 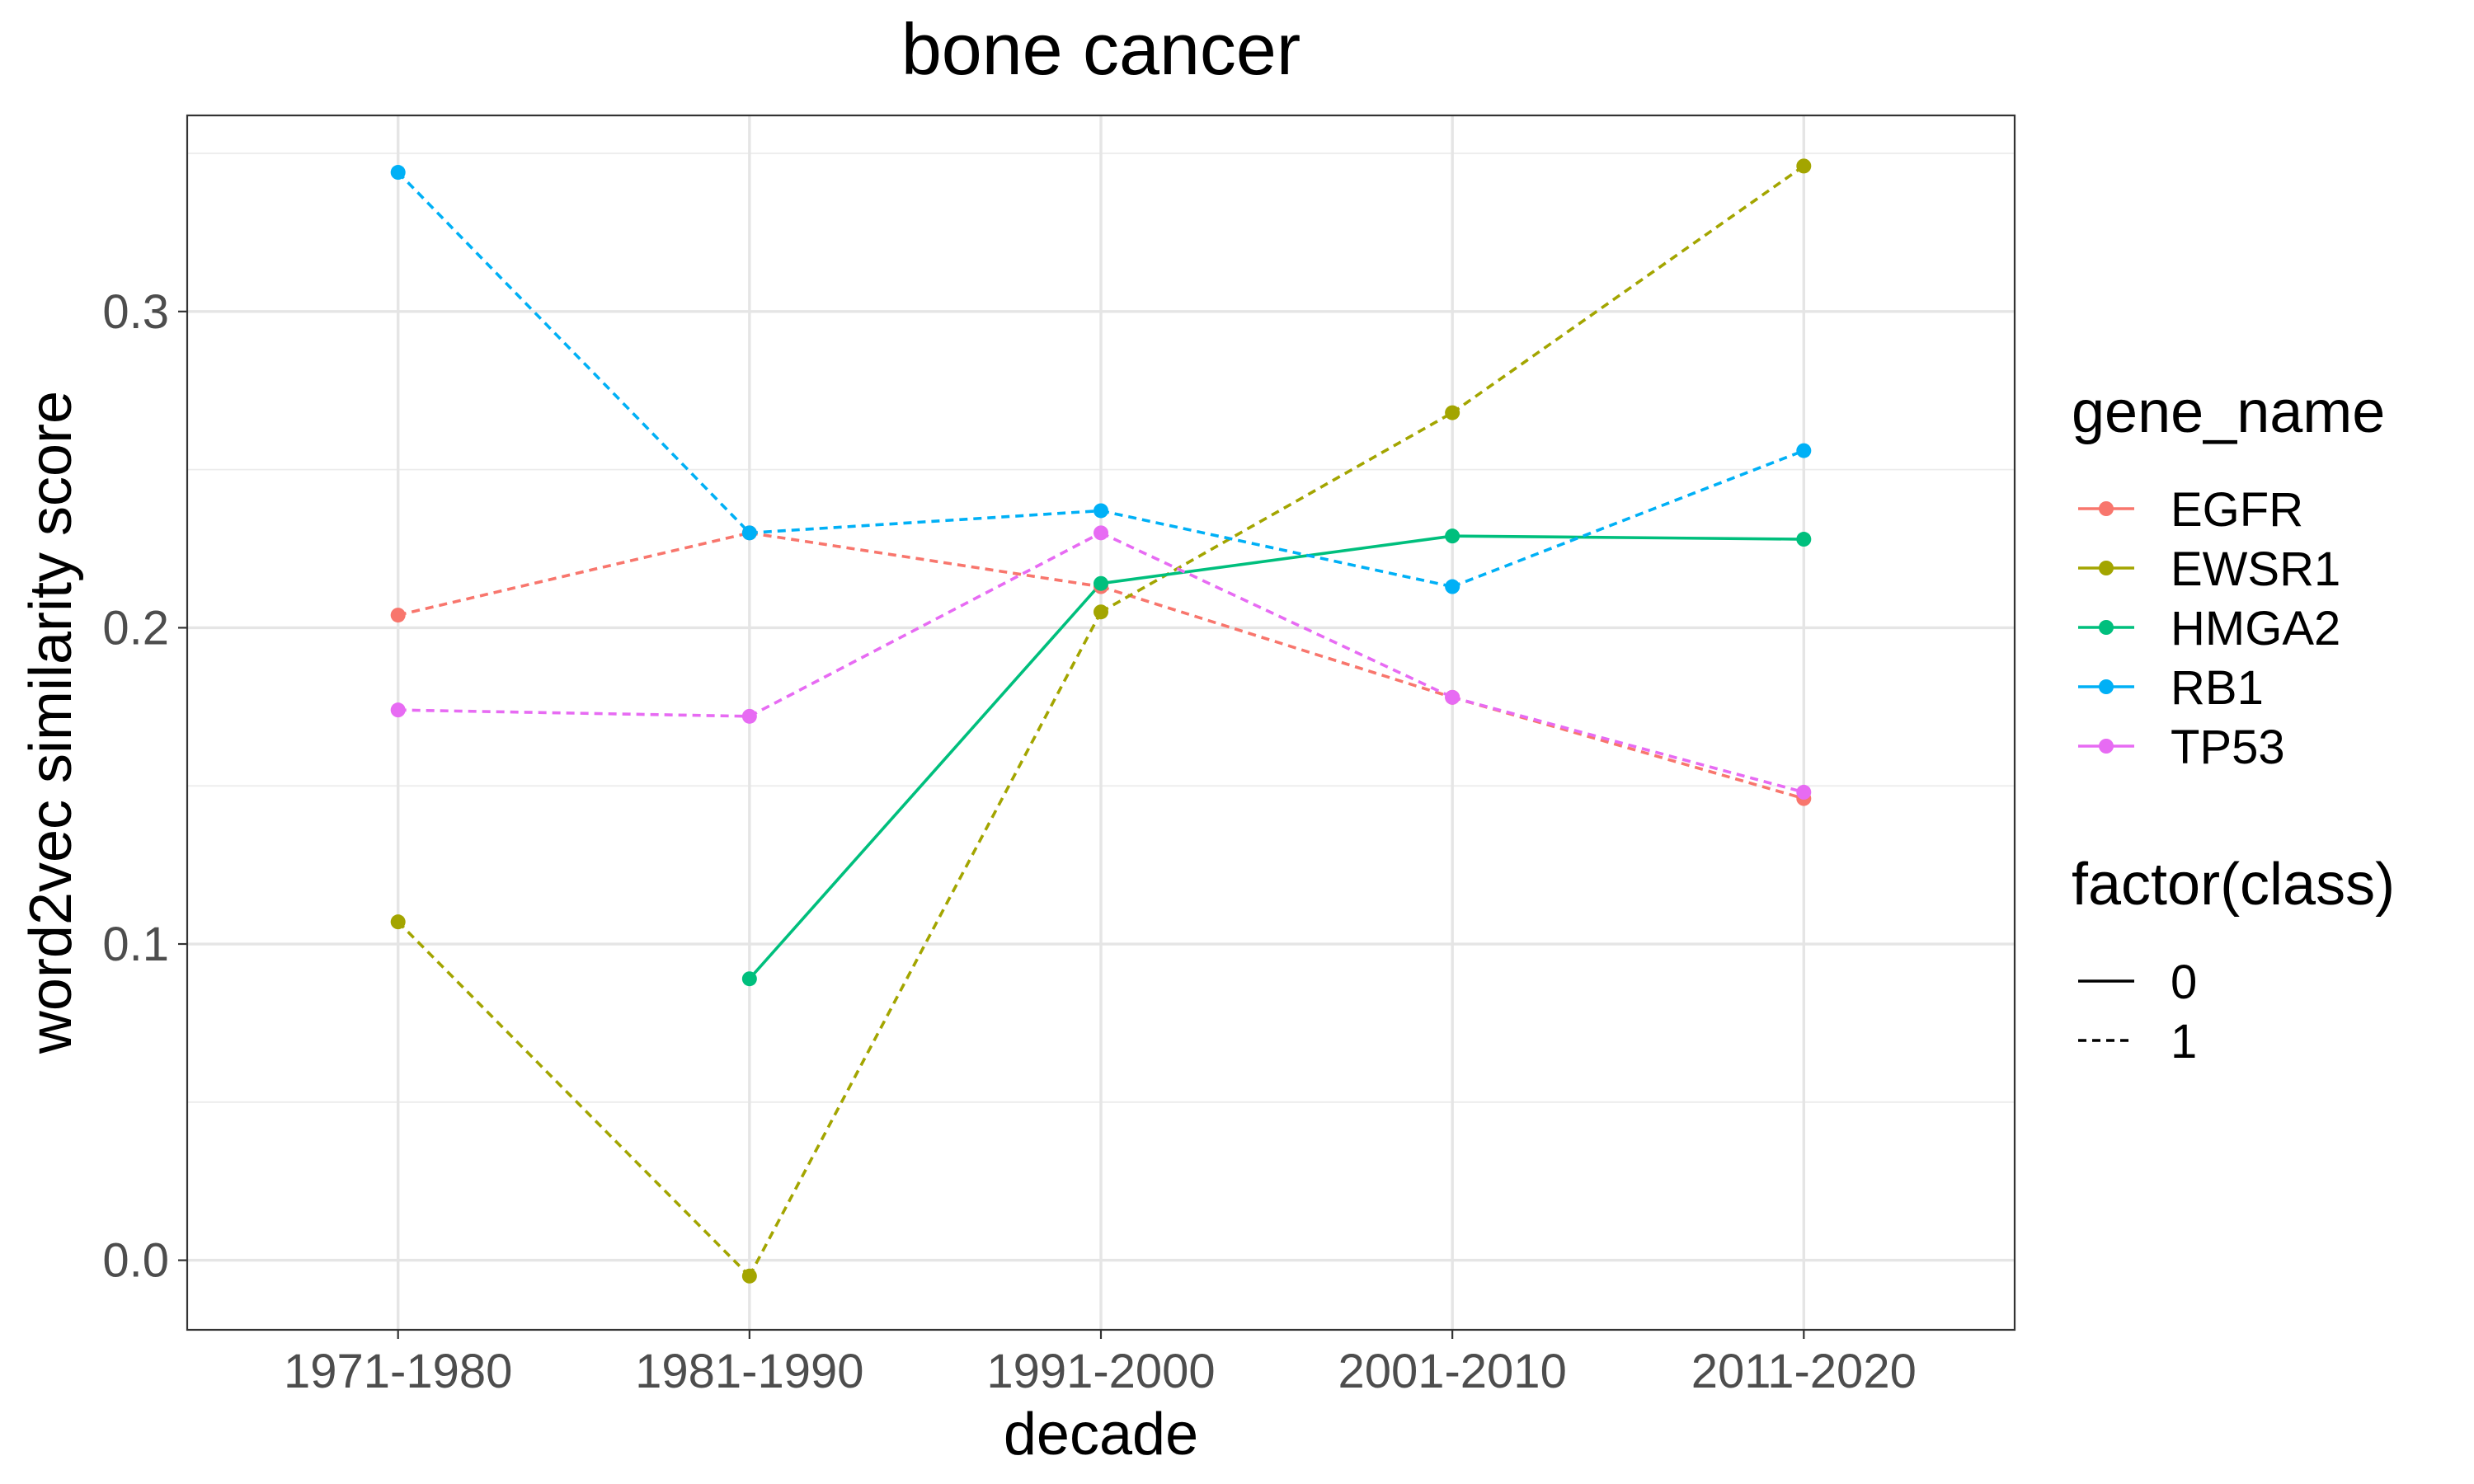 I want to click on x-tick-label: 2011-2020, so click(x=1804, y=1371).